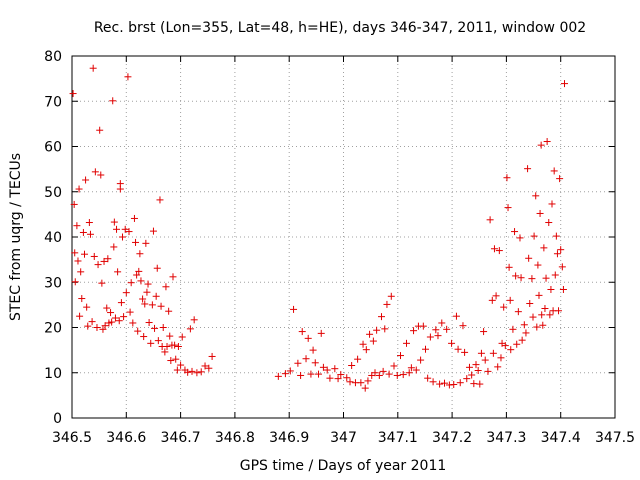 This screenshot has width=640, height=480. I want to click on y-axis-label: STEC from uqrg / TECUs, so click(16, 237).